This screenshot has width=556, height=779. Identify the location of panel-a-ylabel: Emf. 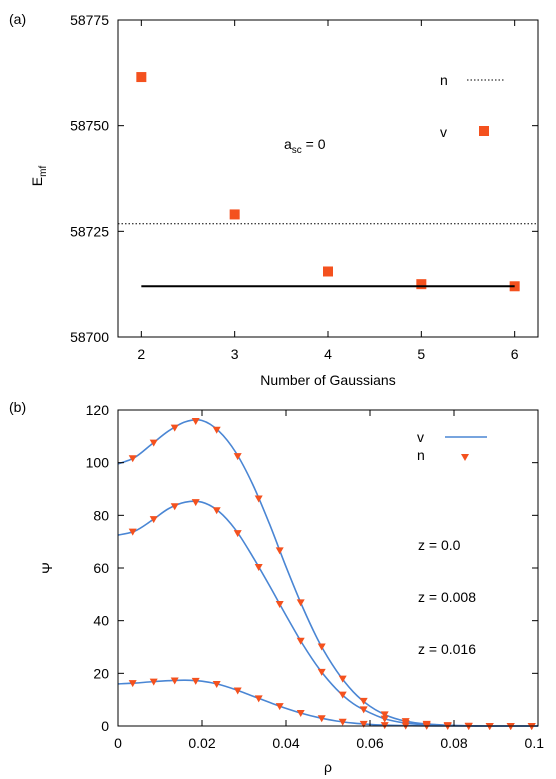
(39, 176).